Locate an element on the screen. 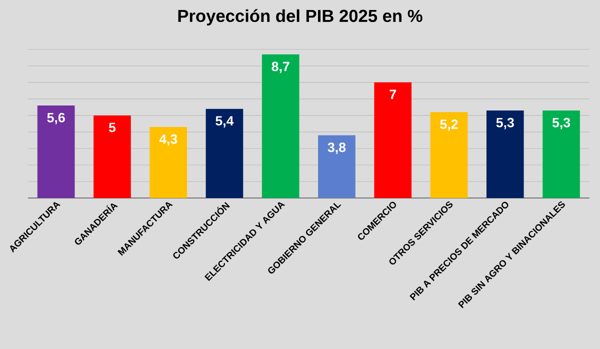 The width and height of the screenshot is (600, 349). data-label: 4,3 is located at coordinates (168, 140).